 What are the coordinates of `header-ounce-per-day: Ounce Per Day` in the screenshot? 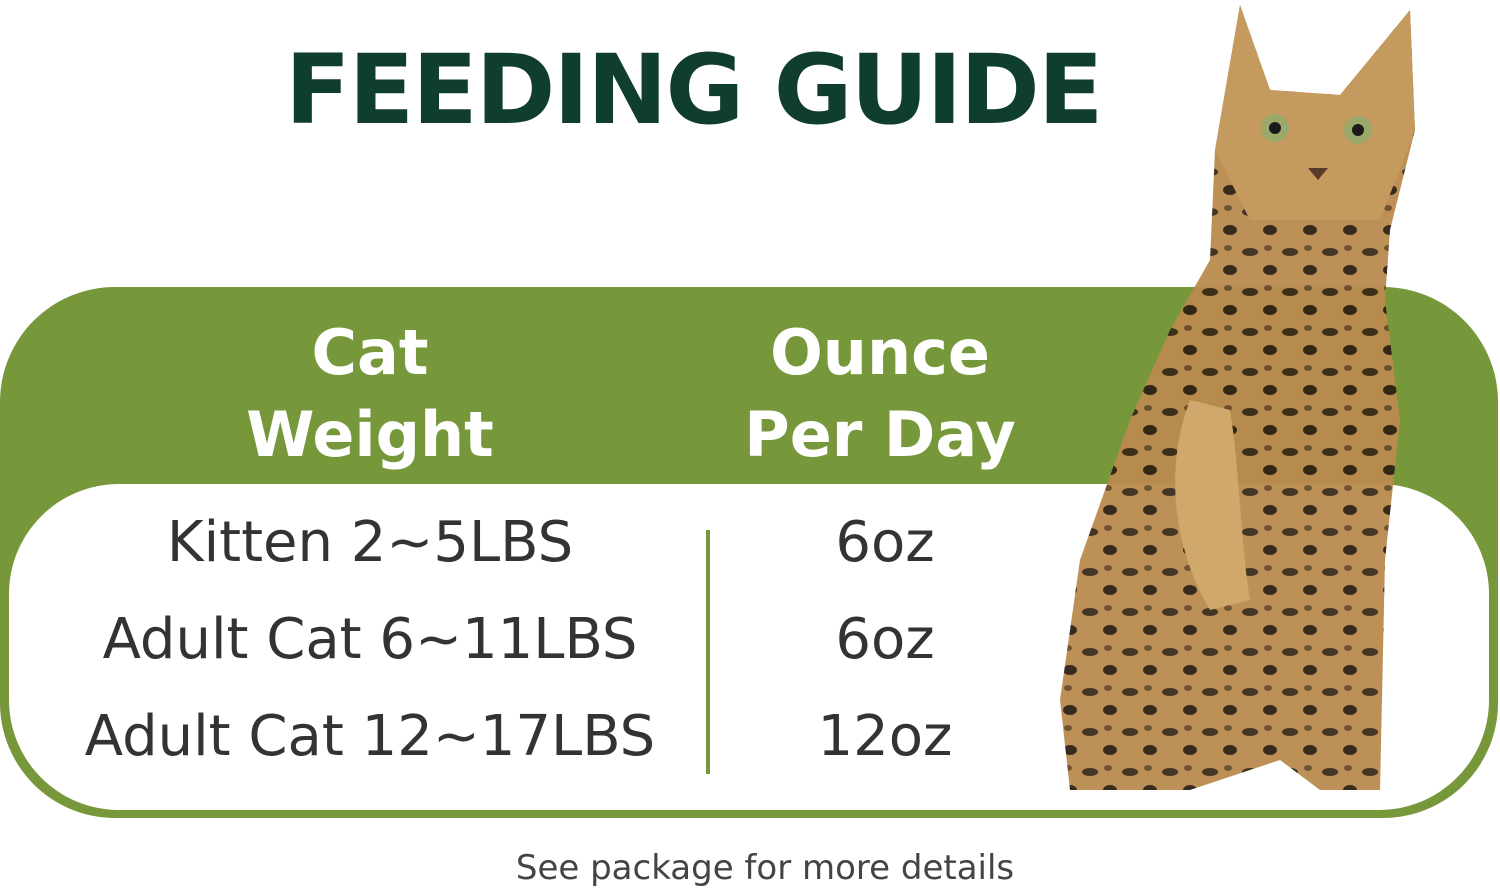 It's located at (880, 394).